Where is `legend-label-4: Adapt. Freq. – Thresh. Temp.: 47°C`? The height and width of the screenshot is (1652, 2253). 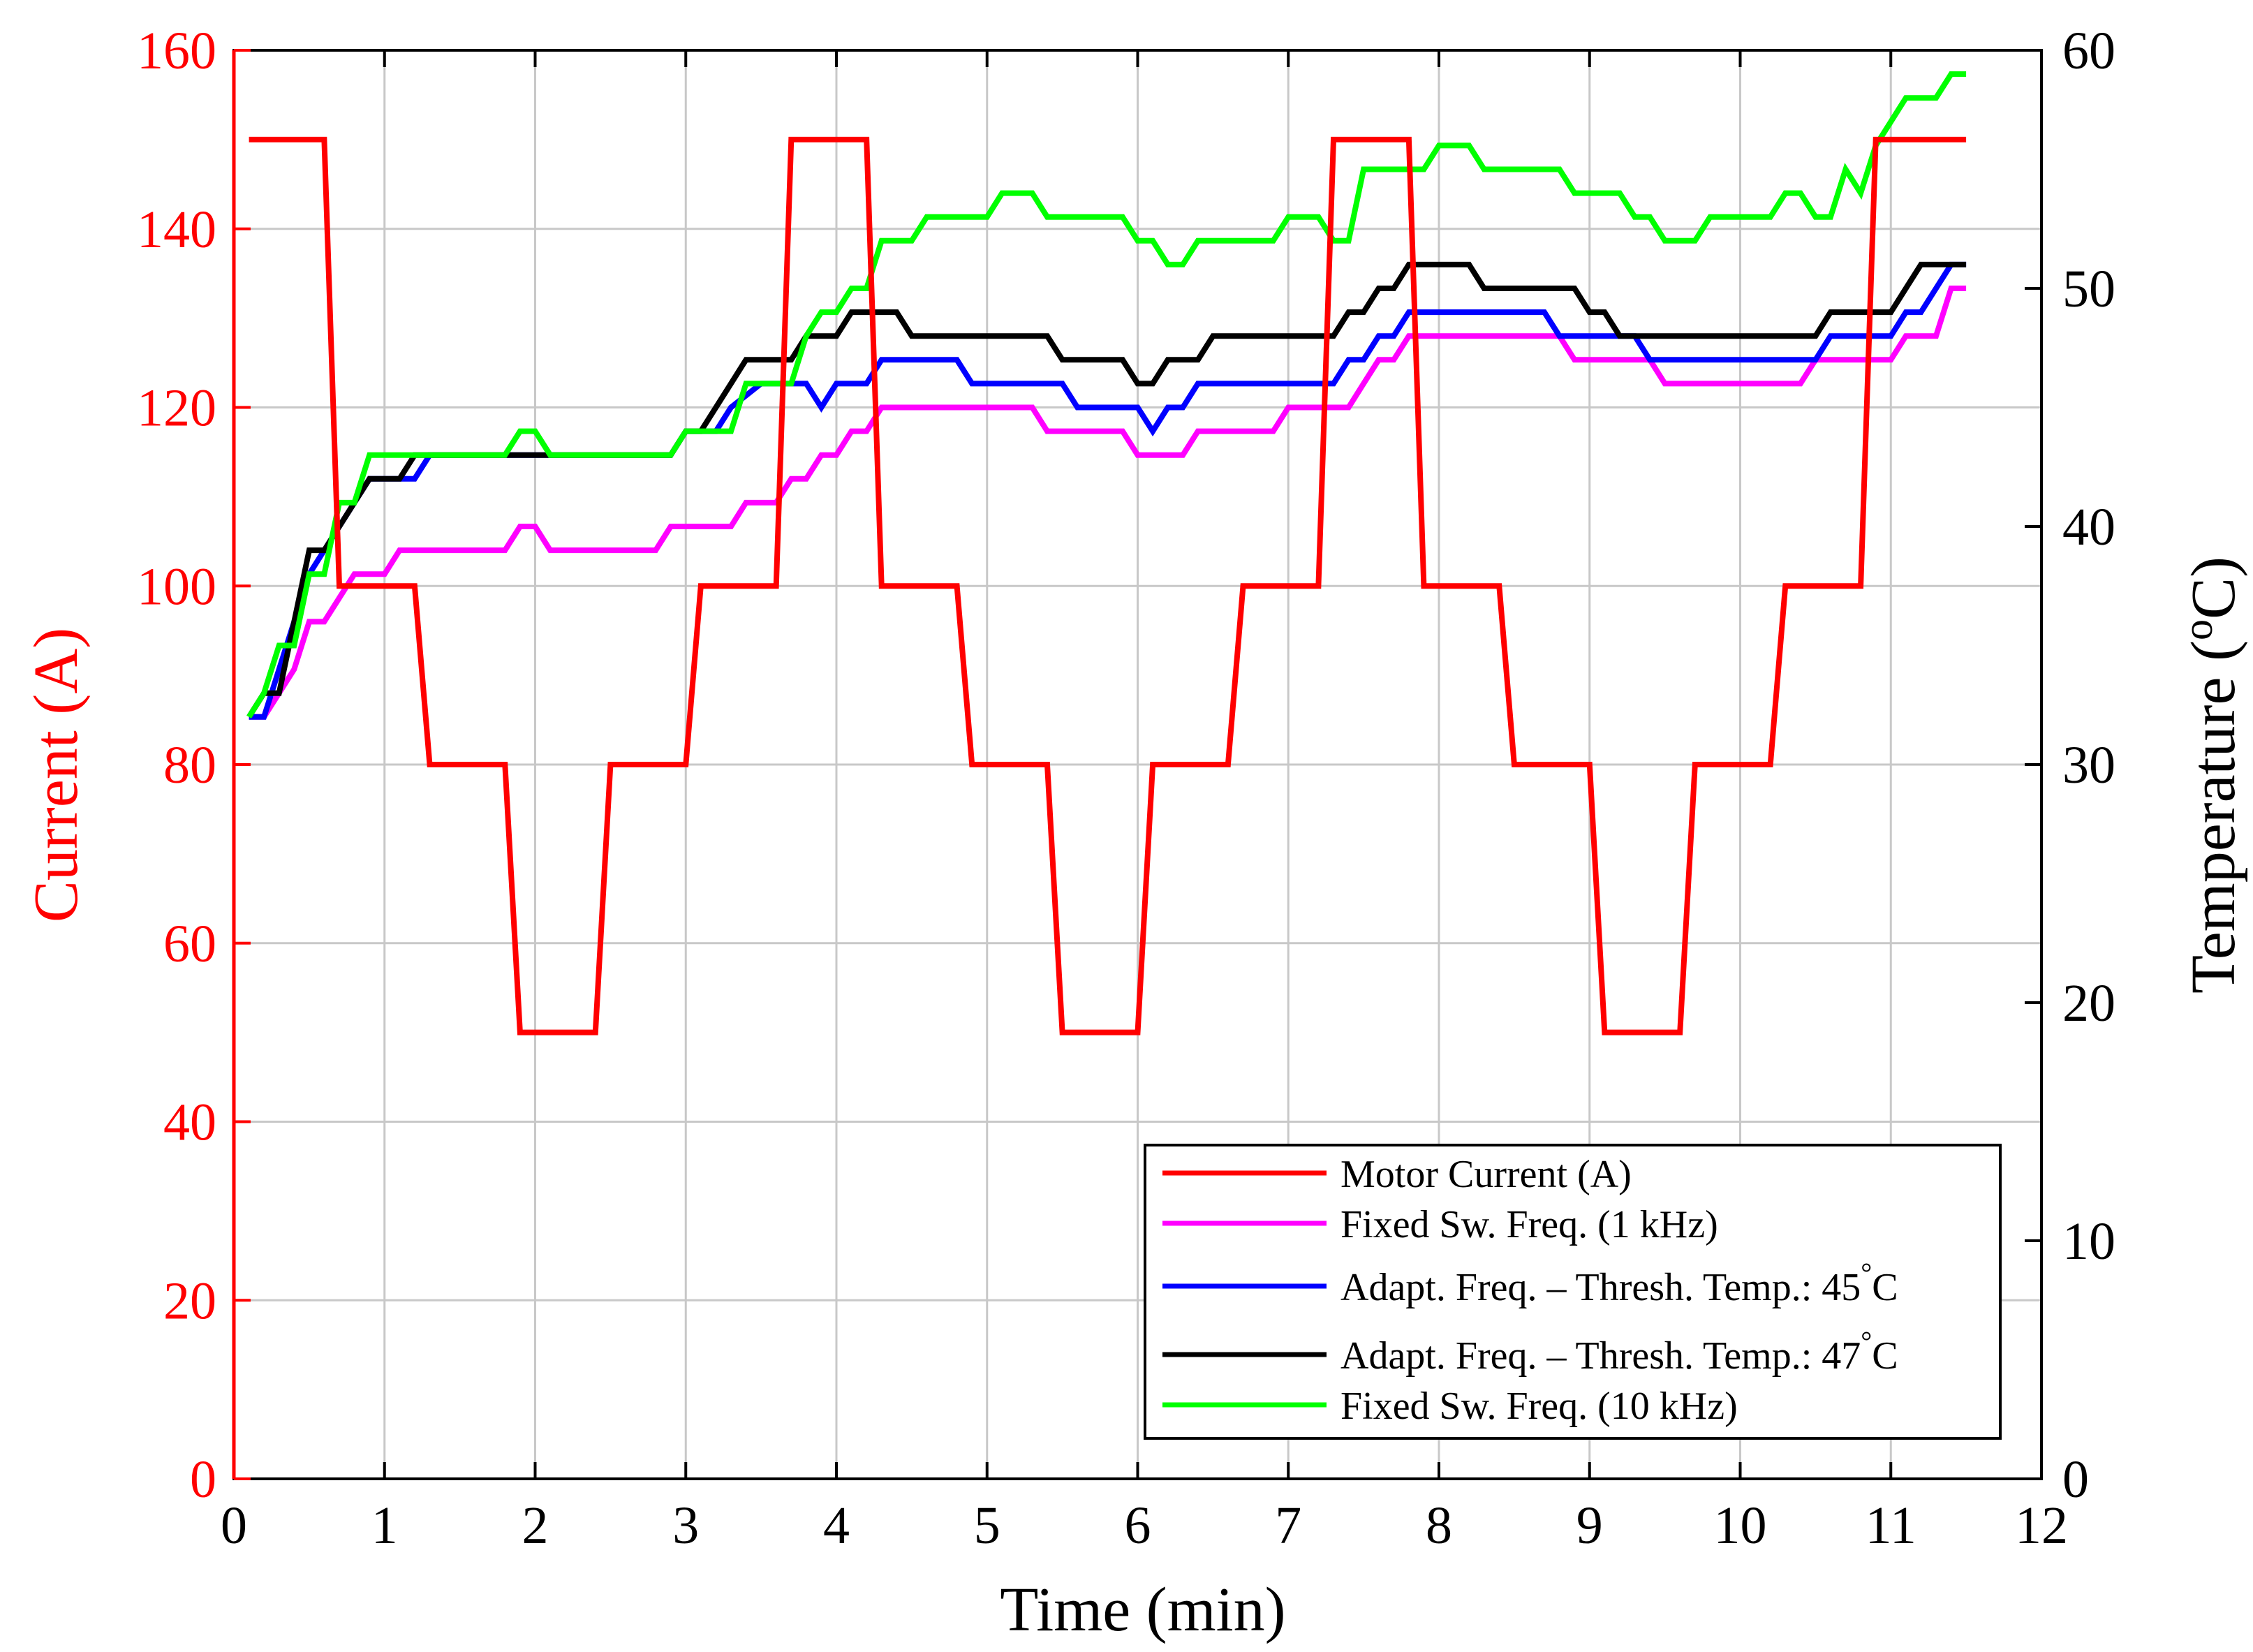
legend-label-4: Adapt. Freq. – Thresh. Temp.: 47°C is located at coordinates (1619, 1351).